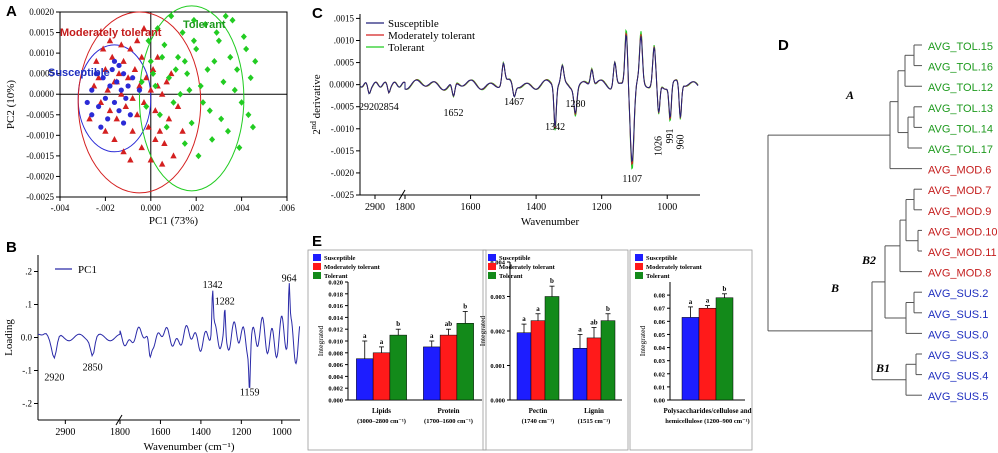 This screenshot has width=998, height=453. I want to click on x-tick-label: 1200, so click(602, 207).